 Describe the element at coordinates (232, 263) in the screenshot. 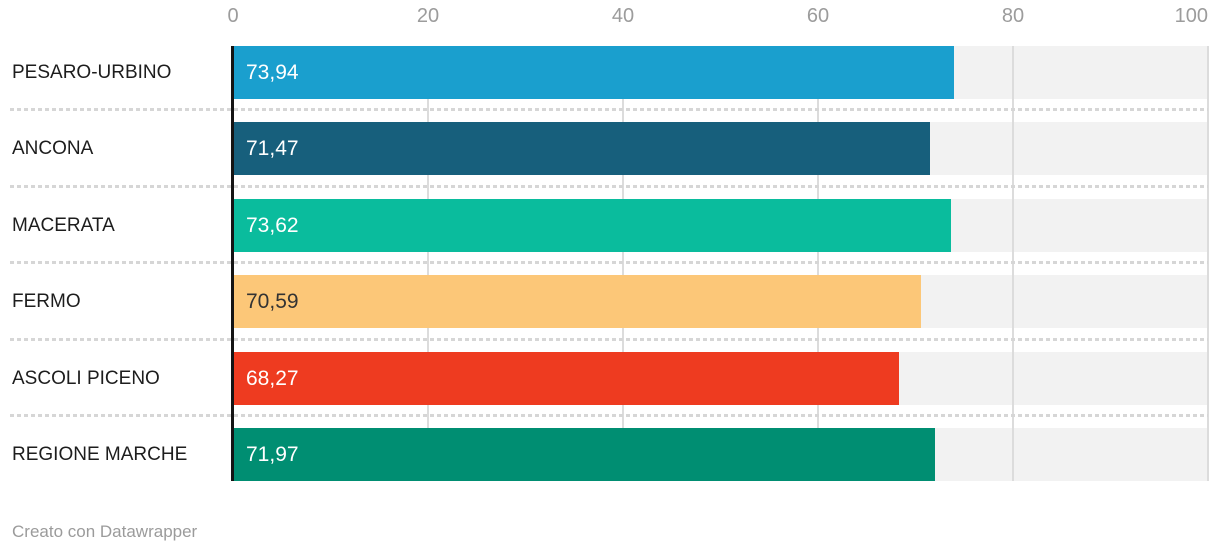

I see `x-axis-zero-line` at that location.